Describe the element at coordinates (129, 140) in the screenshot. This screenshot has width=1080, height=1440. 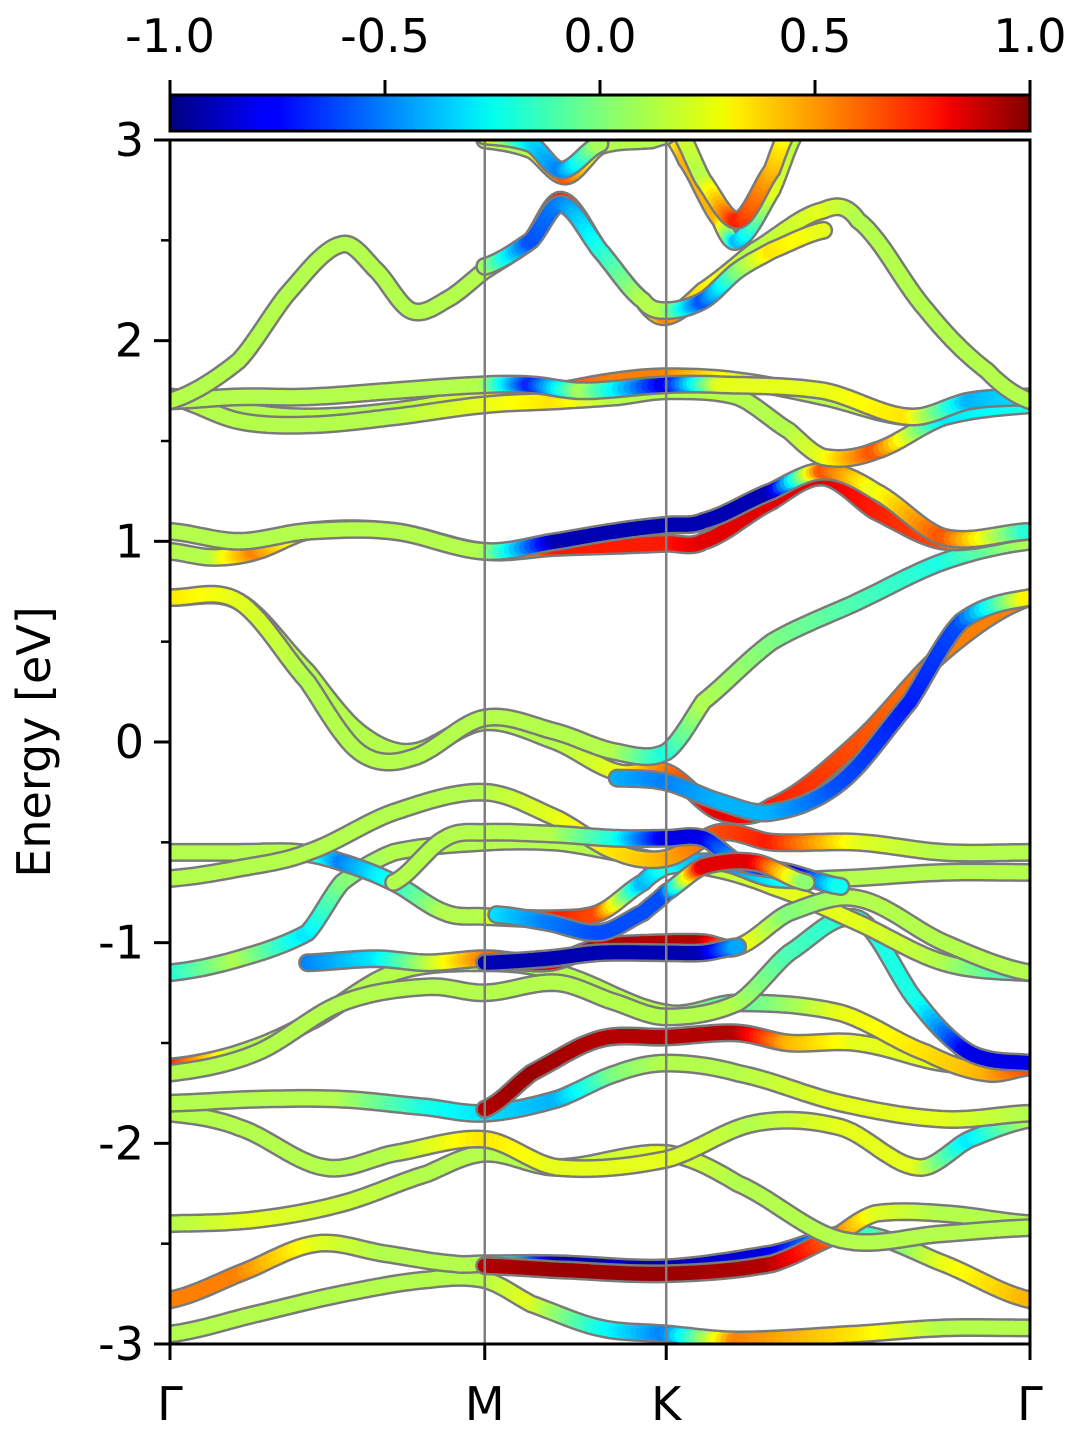
I see `y-tick-label: 3` at that location.